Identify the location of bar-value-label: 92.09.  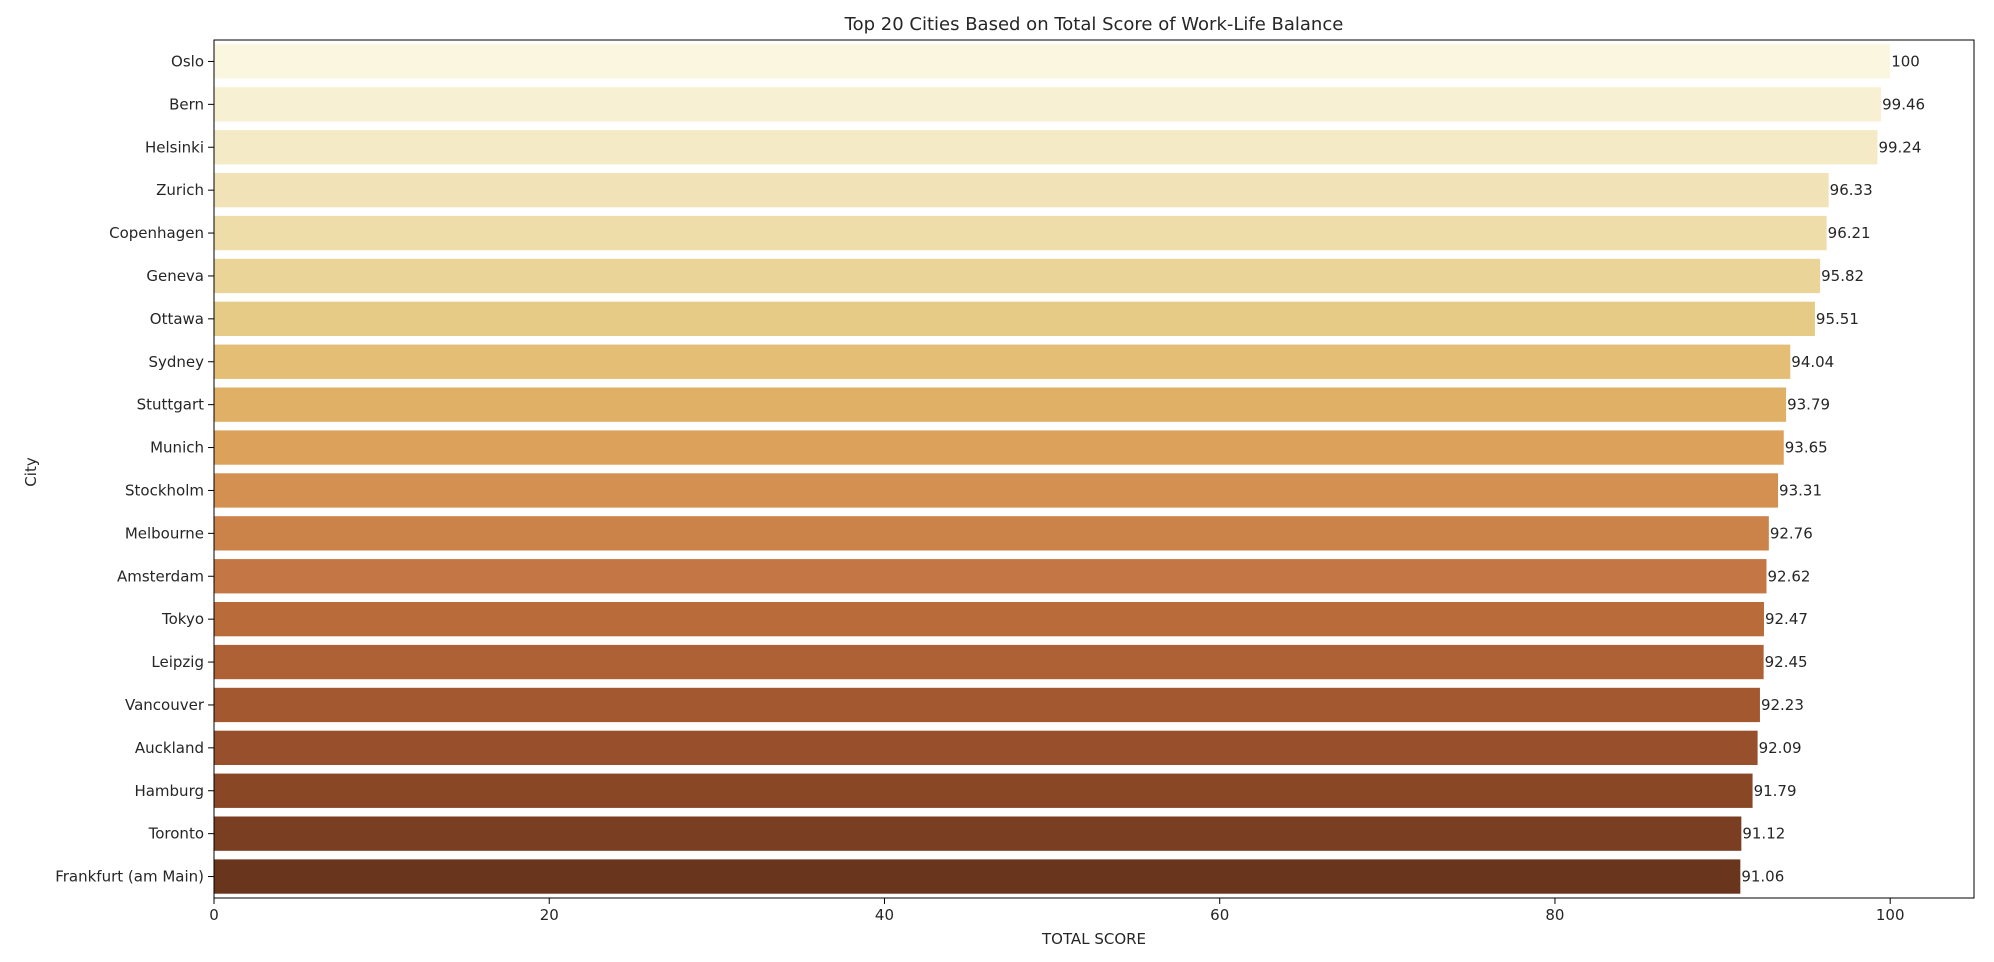
(1780, 748).